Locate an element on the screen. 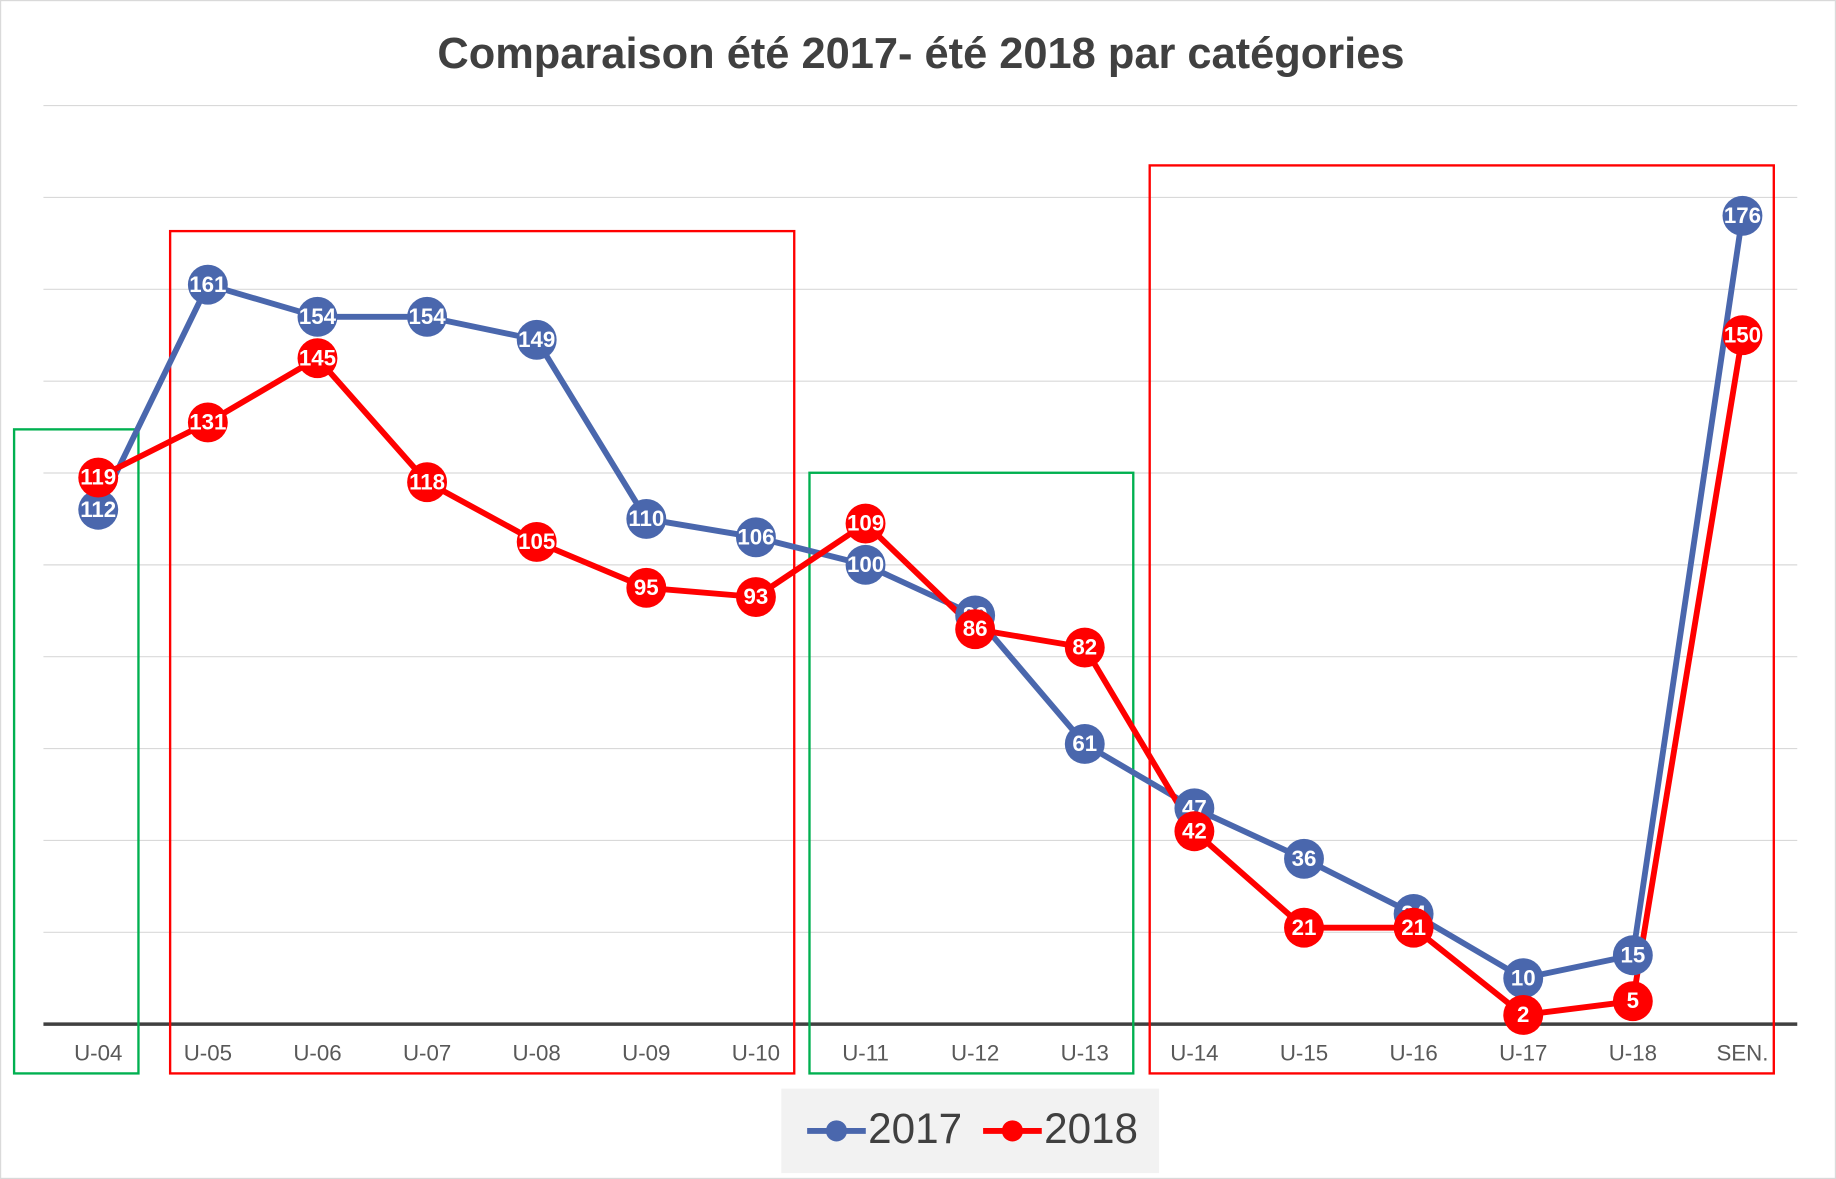  data-label: 61 is located at coordinates (1084, 743).